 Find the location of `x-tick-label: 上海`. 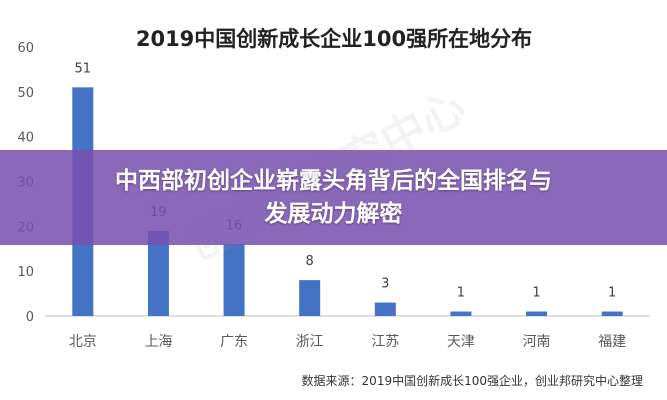

x-tick-label: 上海 is located at coordinates (158, 342).